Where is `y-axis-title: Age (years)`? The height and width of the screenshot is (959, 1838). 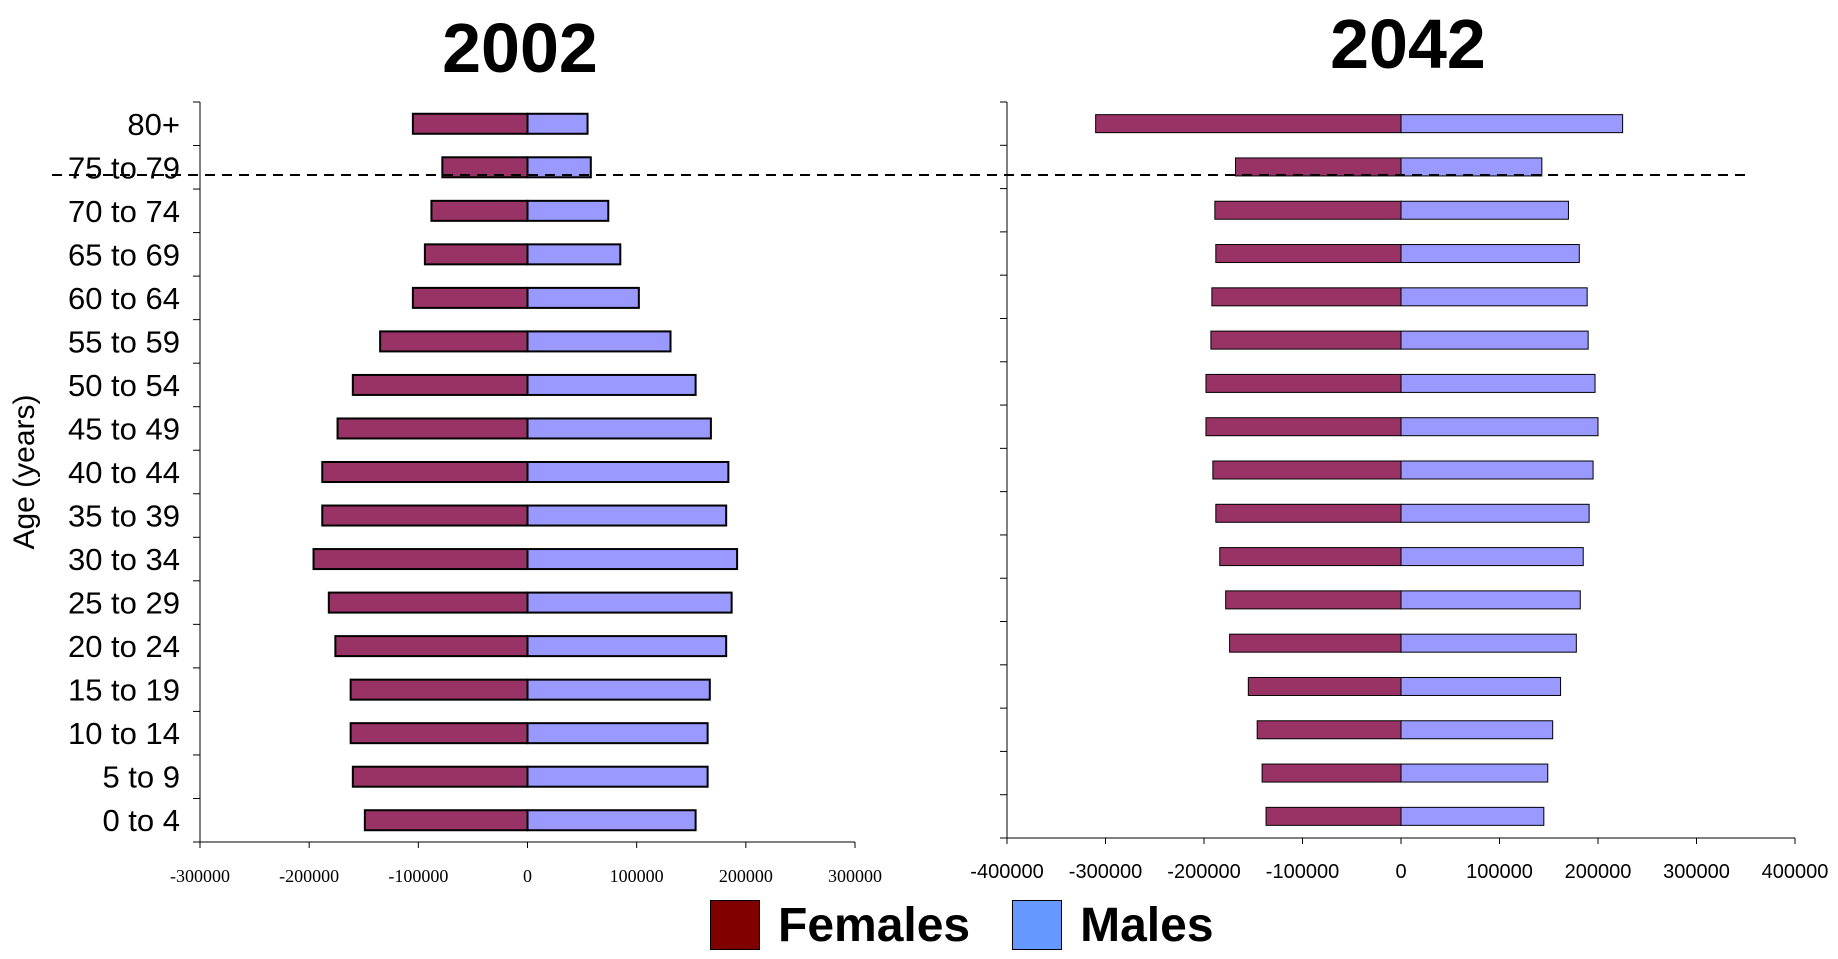
y-axis-title: Age (years) is located at coordinates (24, 471).